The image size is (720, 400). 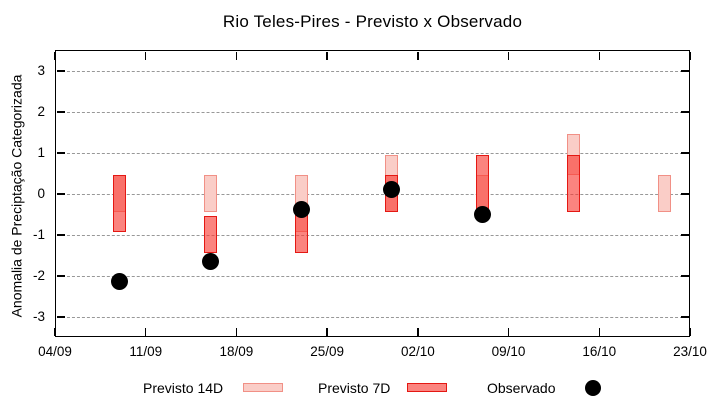 What do you see at coordinates (38, 316) in the screenshot?
I see `y-tick-label: -3` at bounding box center [38, 316].